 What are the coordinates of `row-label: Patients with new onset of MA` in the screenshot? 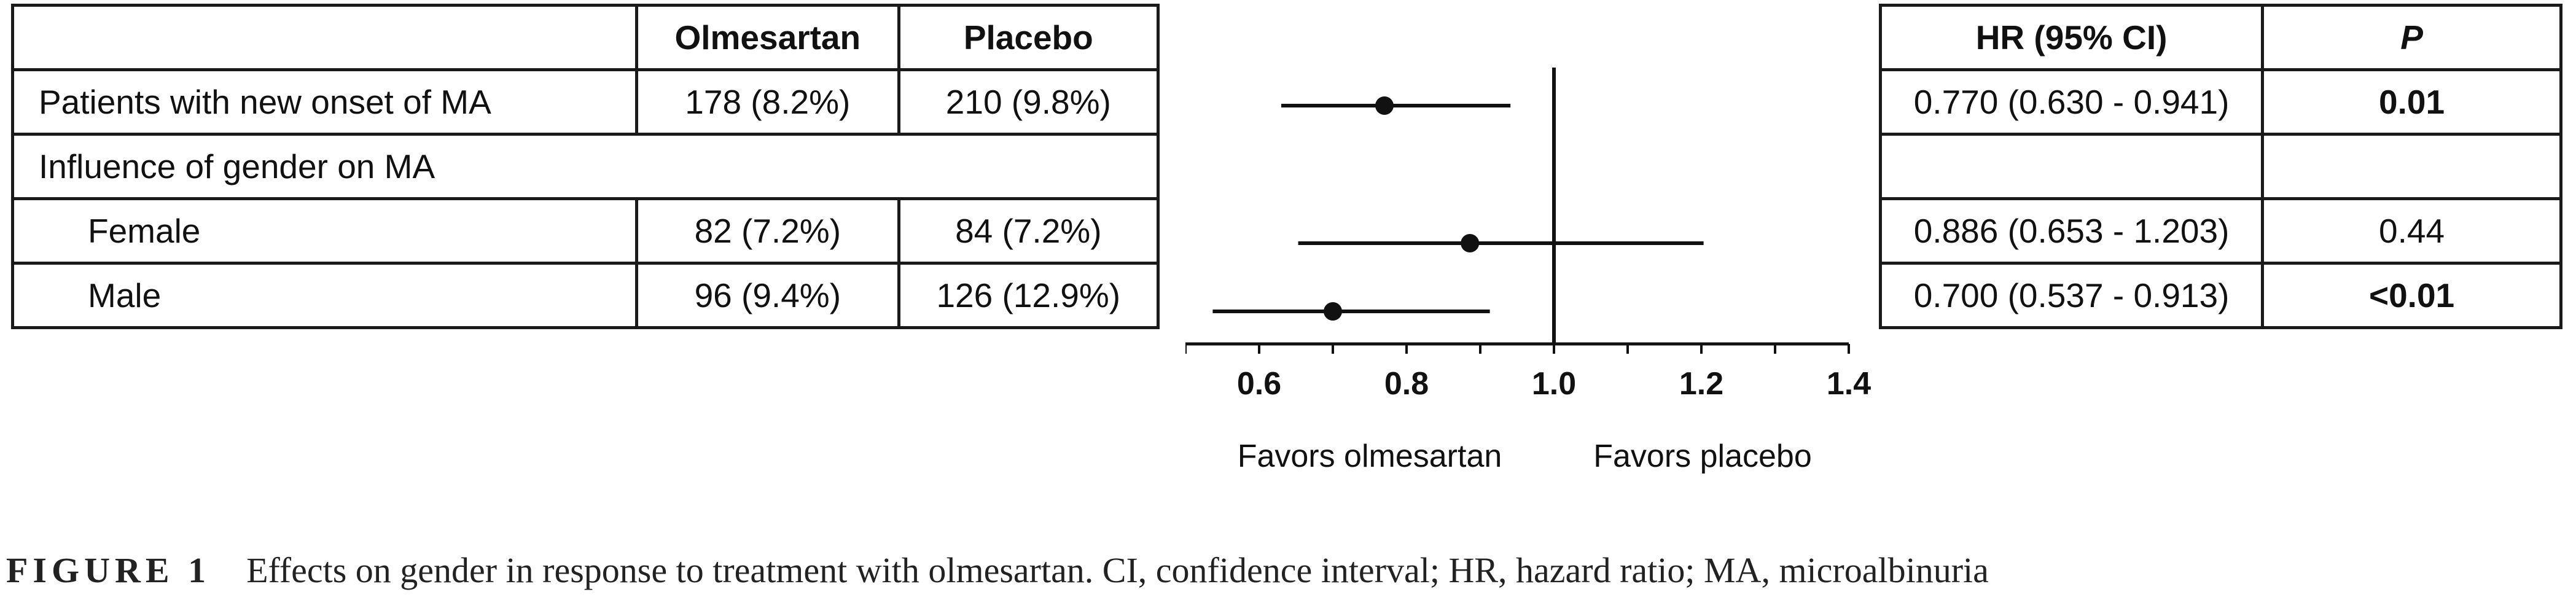 It's located at (324, 102).